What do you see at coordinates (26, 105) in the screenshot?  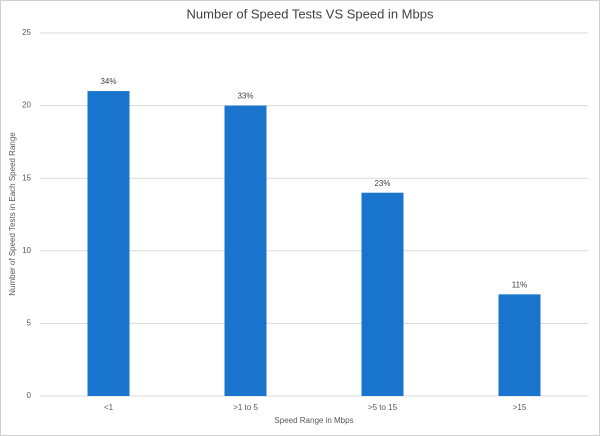 I see `y-tick-label: 20` at bounding box center [26, 105].